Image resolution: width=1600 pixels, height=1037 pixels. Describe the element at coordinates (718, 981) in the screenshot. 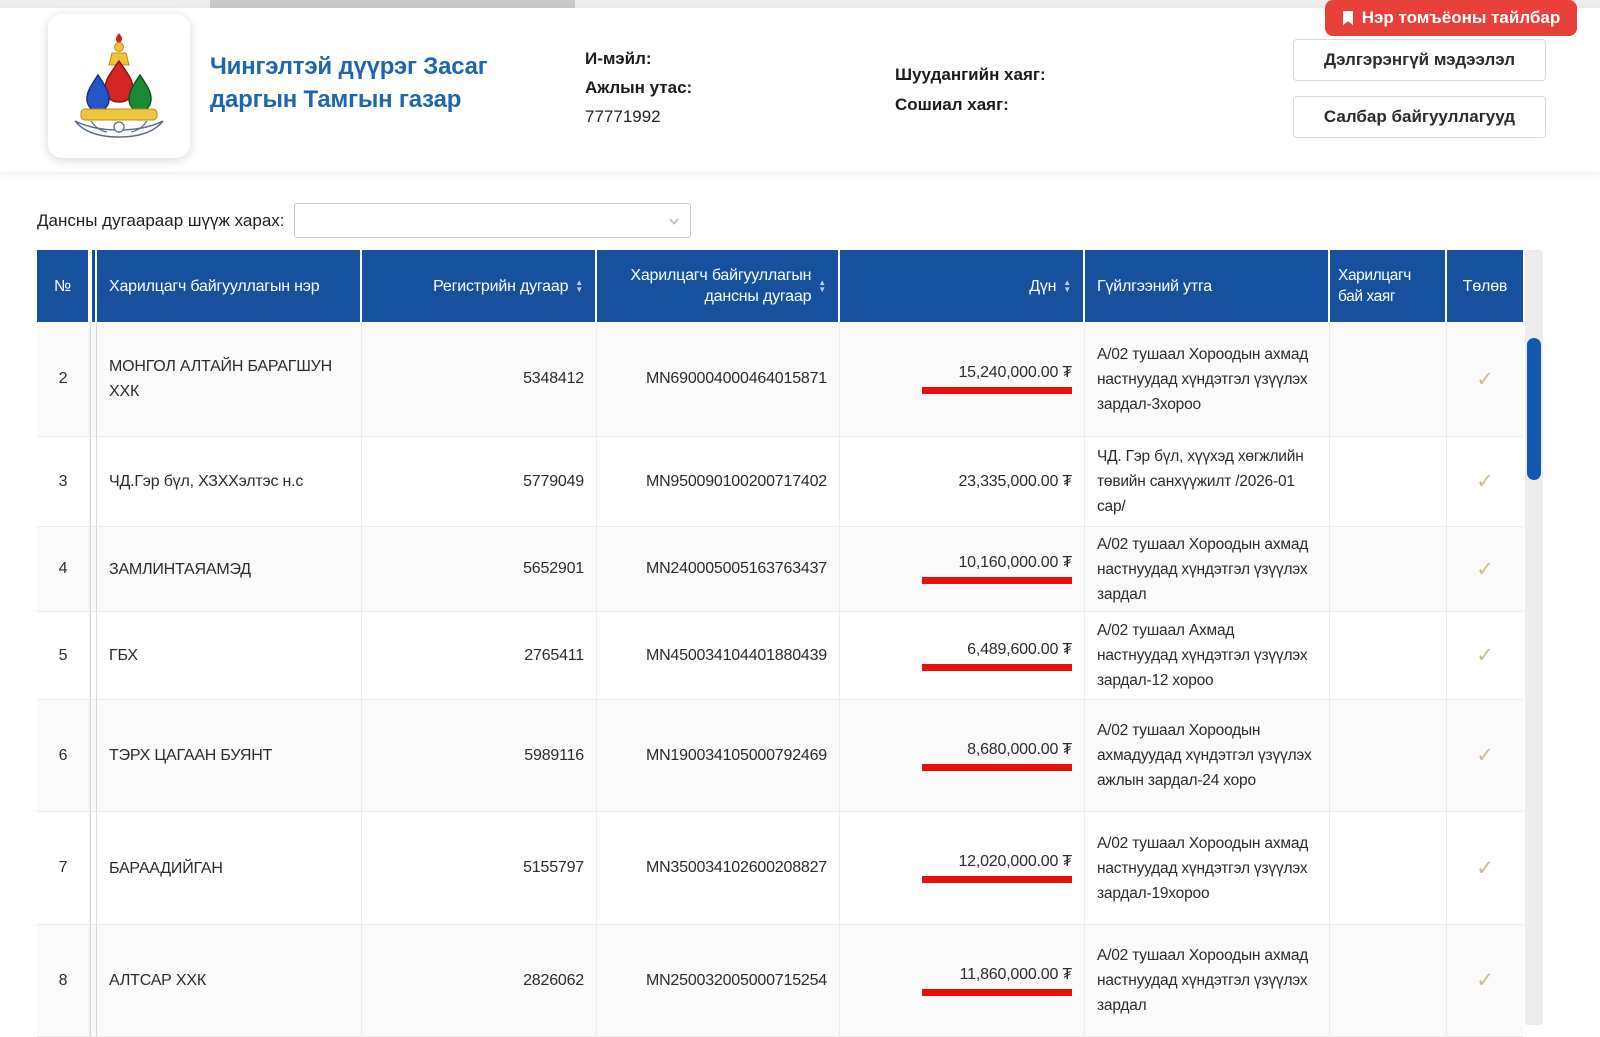

I see `account-number: MN250032005000715254` at that location.